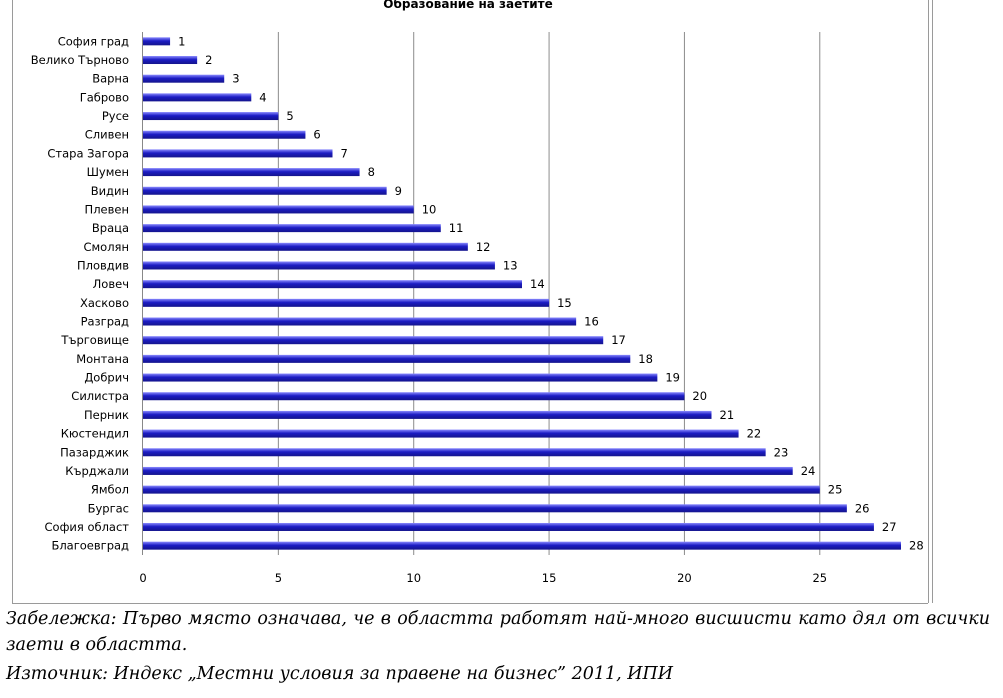 The width and height of the screenshot is (1003, 698). Describe the element at coordinates (591, 322) in the screenshot. I see `data-label: 16` at that location.